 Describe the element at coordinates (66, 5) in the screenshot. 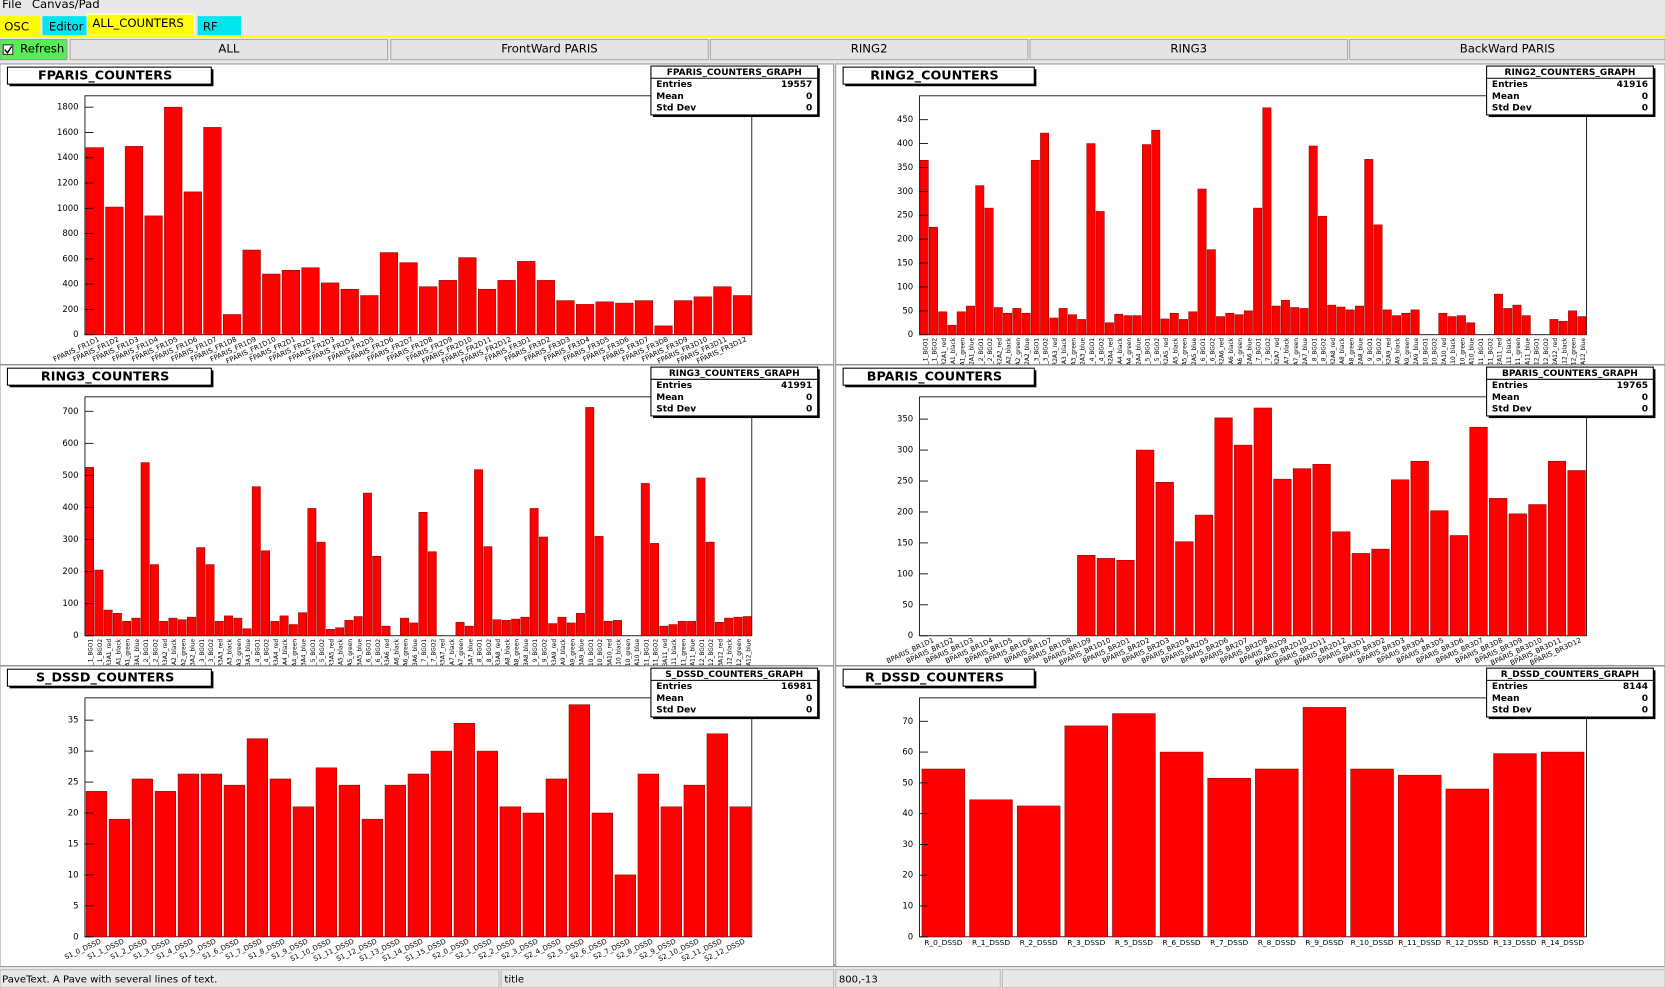

I see `menu-item: Canvas/Pad` at that location.